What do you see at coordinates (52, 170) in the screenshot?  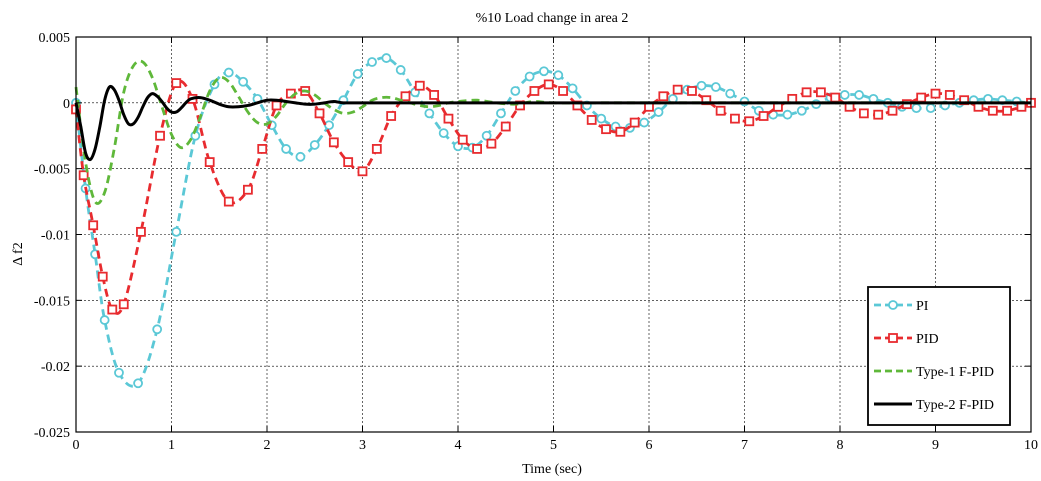 I see `y-tick-label: -0.005` at bounding box center [52, 170].